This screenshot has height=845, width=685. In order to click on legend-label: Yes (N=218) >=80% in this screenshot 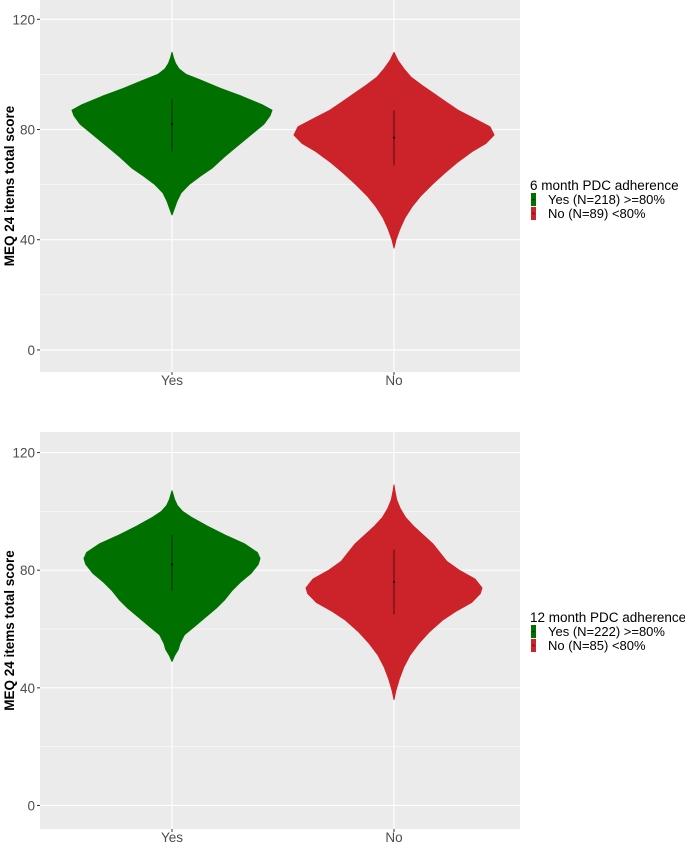, I will do `click(606, 199)`.